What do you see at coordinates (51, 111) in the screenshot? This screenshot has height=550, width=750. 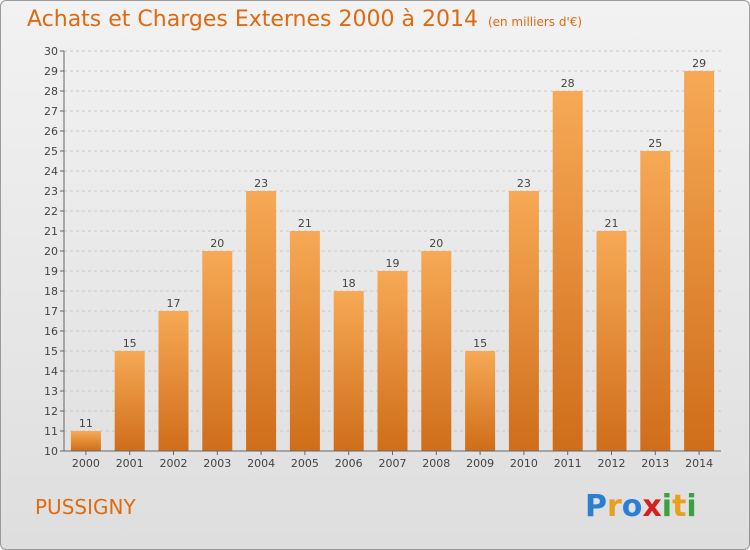 I see `y-tick-label: 27` at bounding box center [51, 111].